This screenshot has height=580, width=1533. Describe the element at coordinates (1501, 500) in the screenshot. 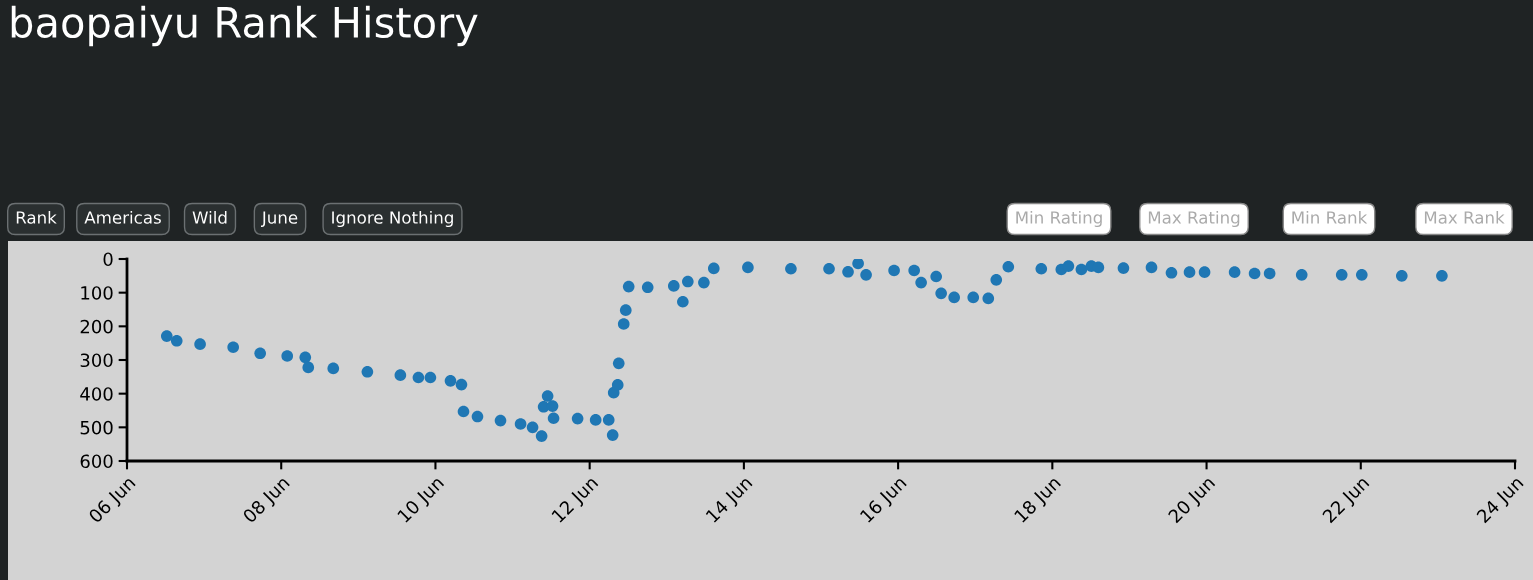

I see `x-tick-label: 24 Jun` at that location.